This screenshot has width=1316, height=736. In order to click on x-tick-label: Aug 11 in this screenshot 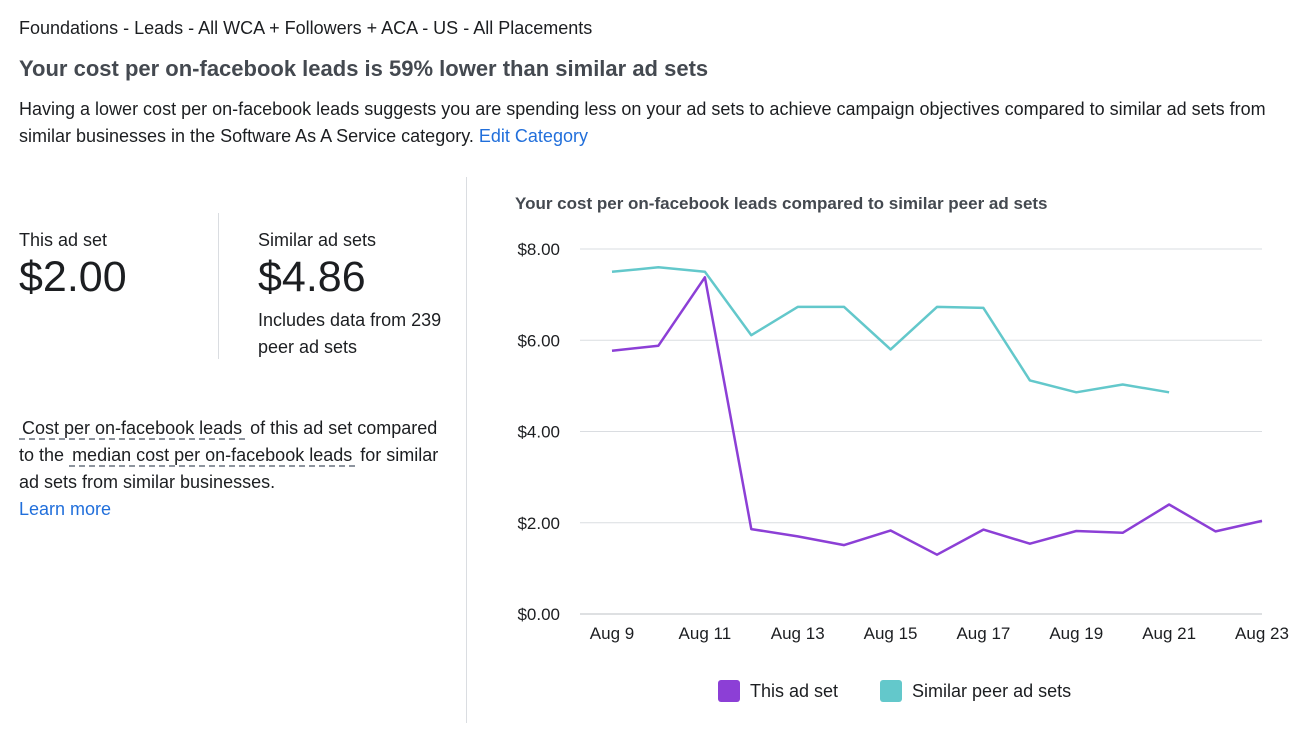, I will do `click(705, 633)`.